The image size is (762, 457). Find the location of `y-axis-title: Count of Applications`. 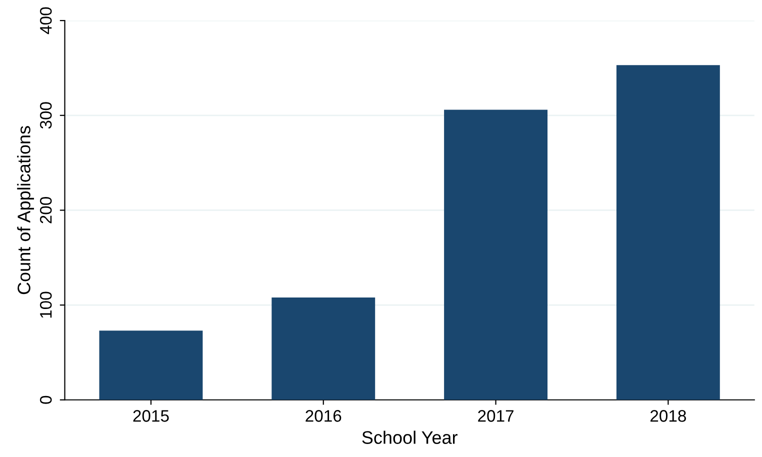

y-axis-title: Count of Applications is located at coordinates (25, 210).